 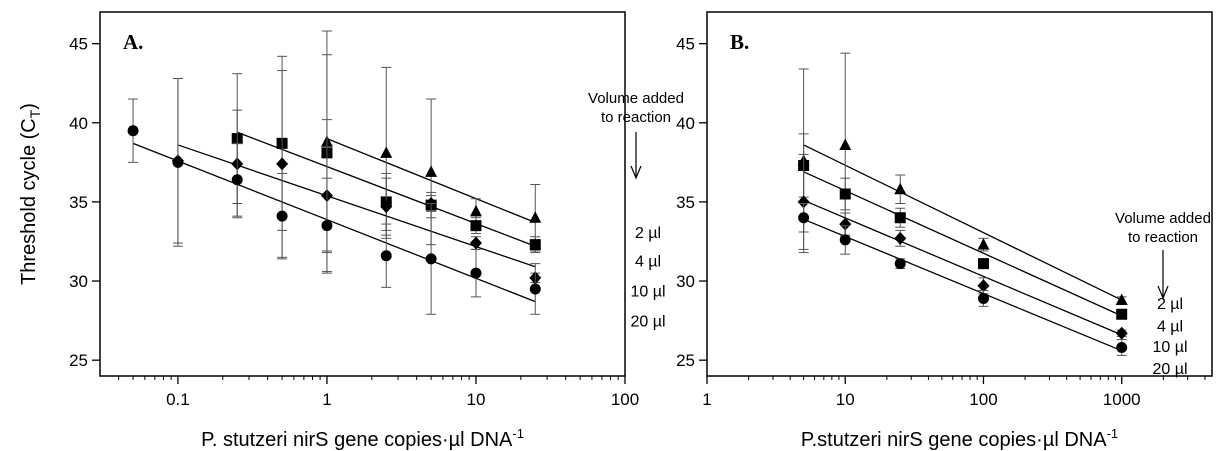 I want to click on x-tick-label: 0.1, so click(x=178, y=399).